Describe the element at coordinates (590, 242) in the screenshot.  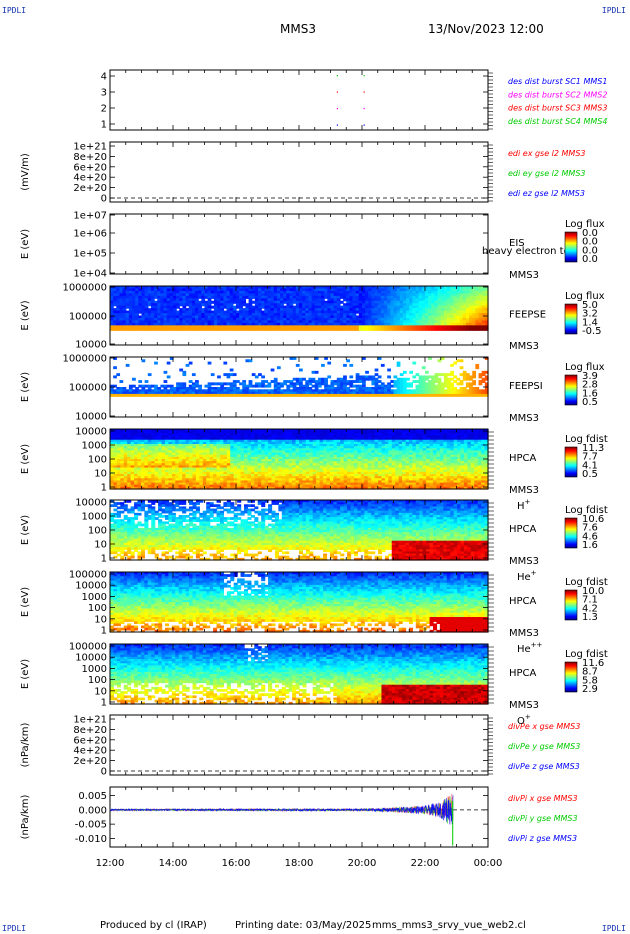
I see `colorbar-tick-label: 0.0` at that location.